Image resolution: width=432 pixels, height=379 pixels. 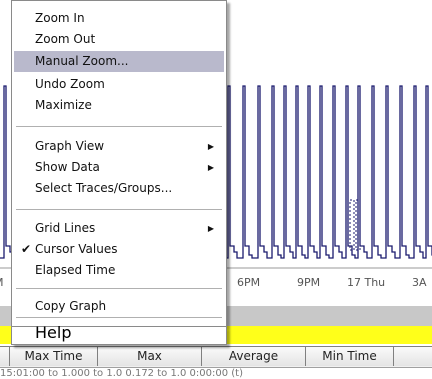 What do you see at coordinates (63, 105) in the screenshot?
I see `menu-item-label: Maximize` at bounding box center [63, 105].